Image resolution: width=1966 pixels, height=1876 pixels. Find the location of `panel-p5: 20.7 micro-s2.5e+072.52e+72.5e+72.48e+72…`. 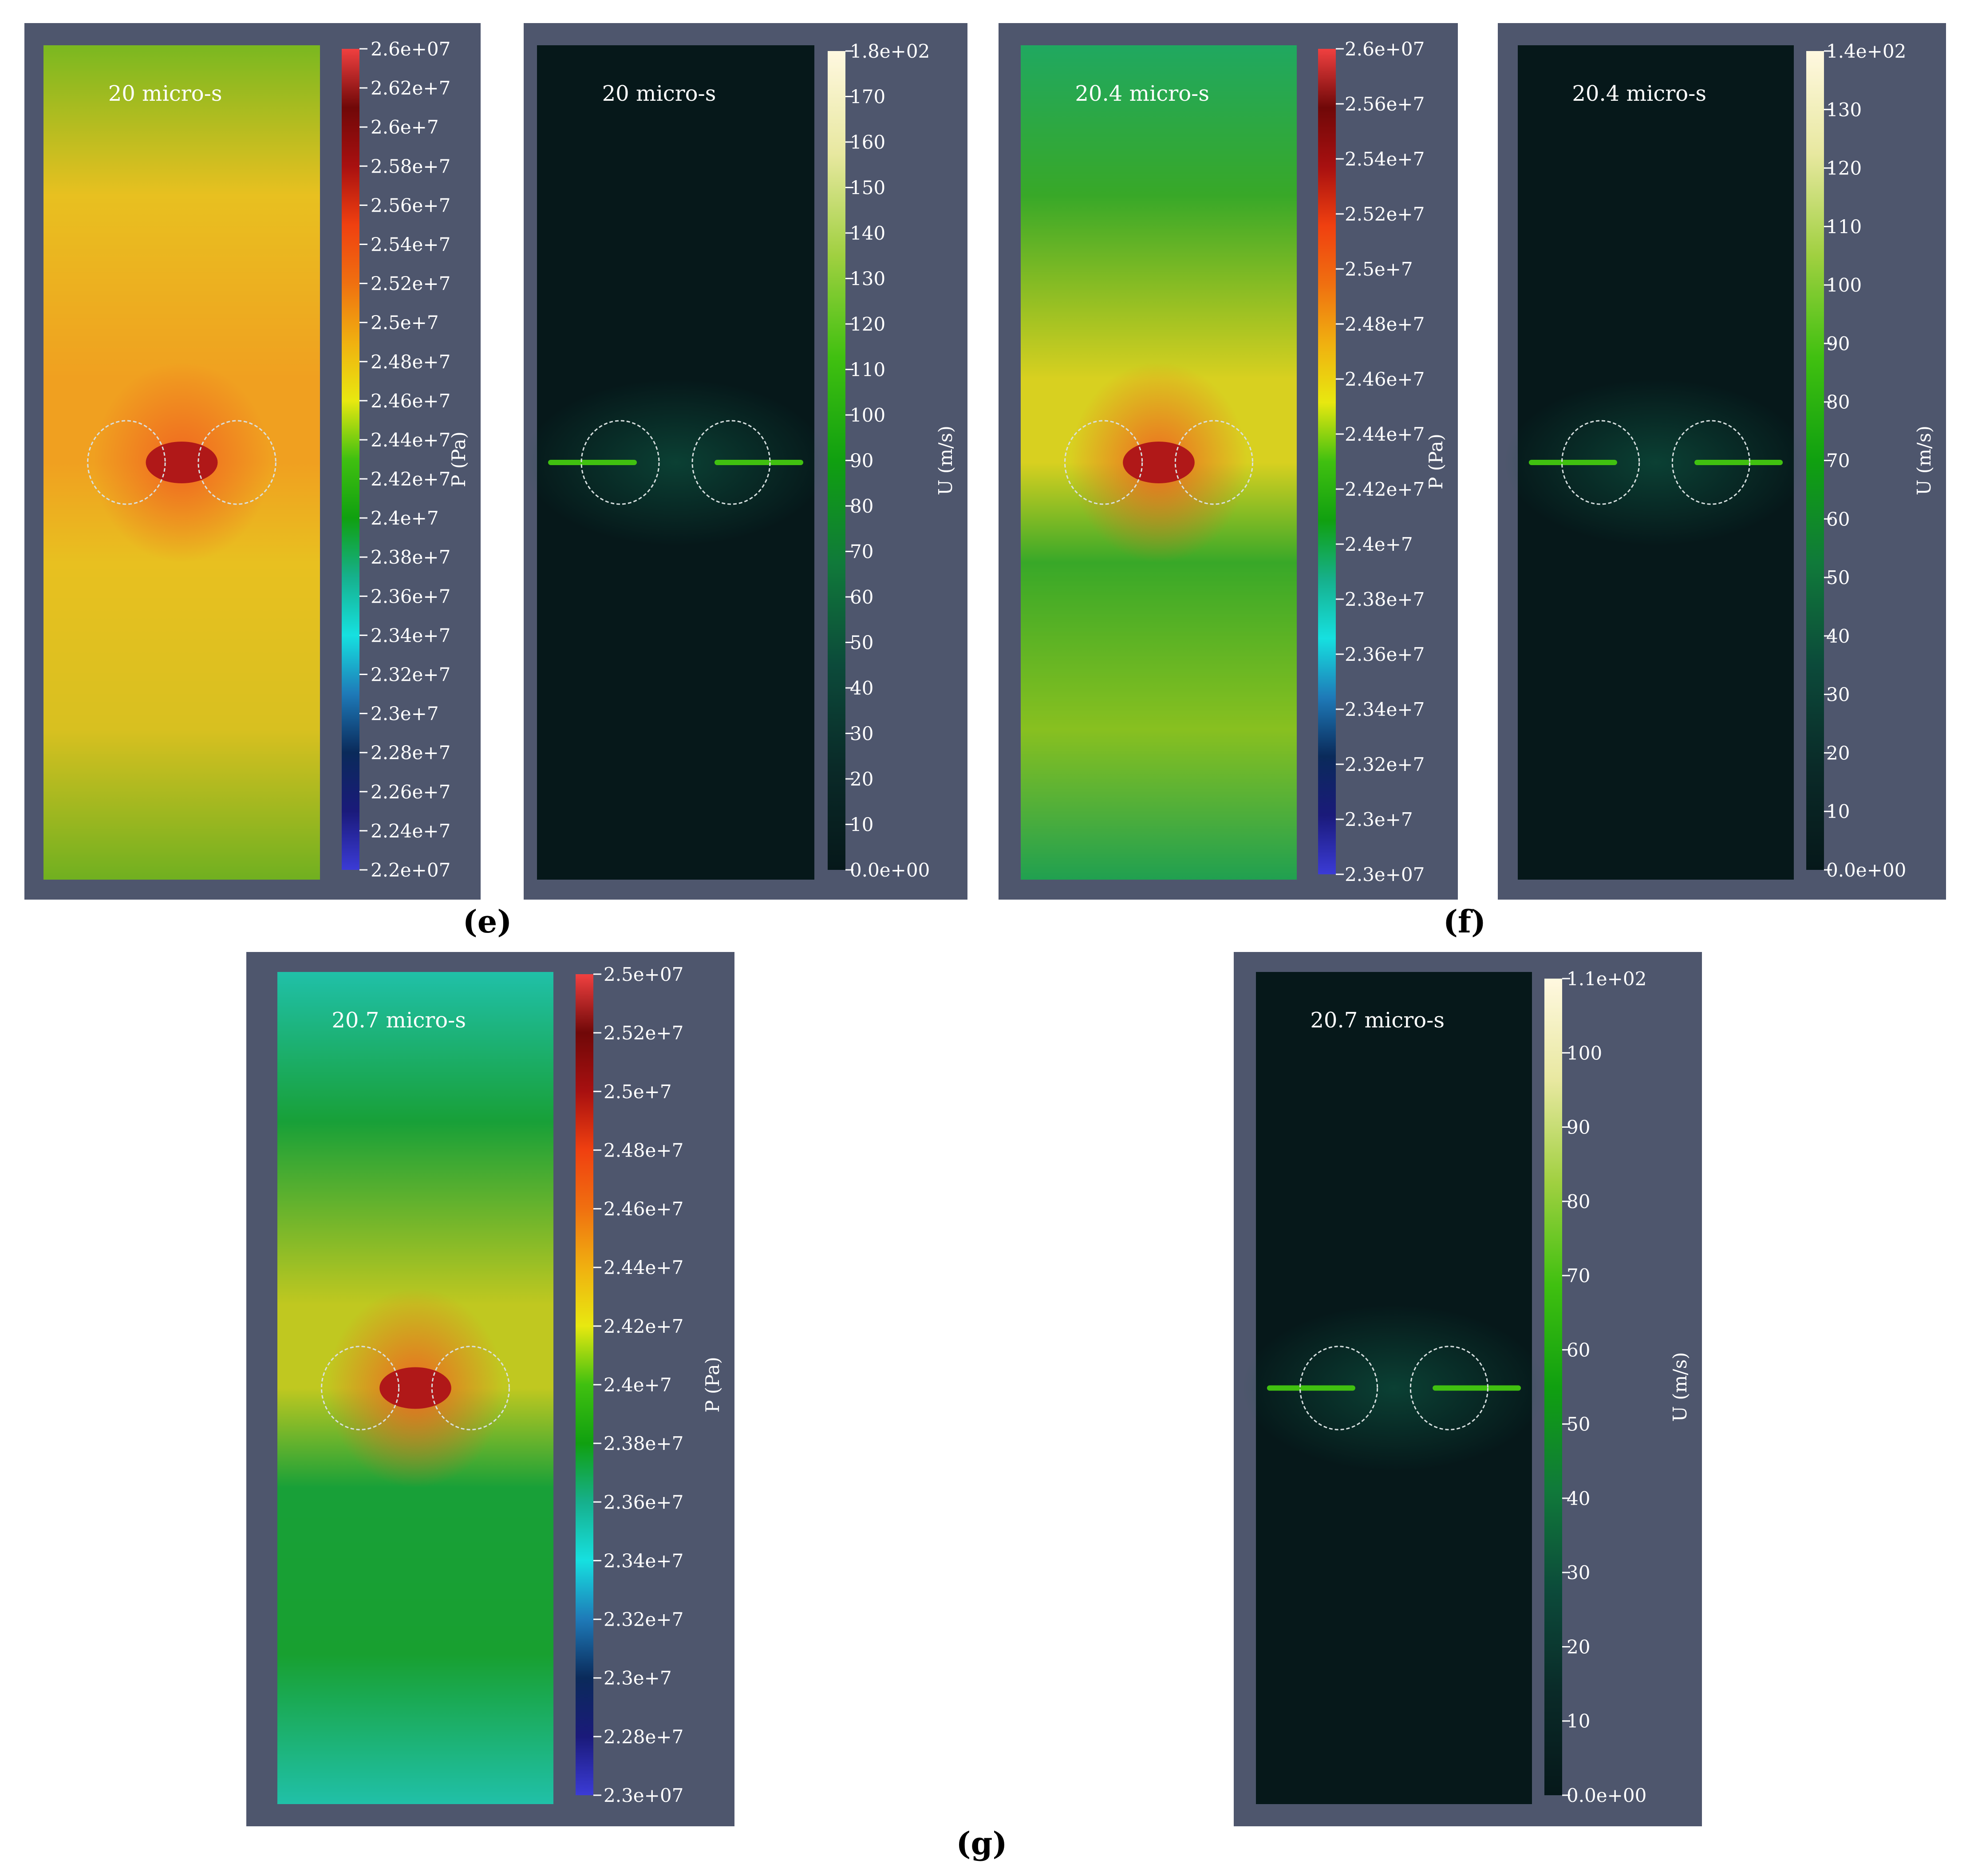

panel-p5: 20.7 micro-s2.5e+072.52e+72.5e+72.48e+72… is located at coordinates (490, 1389).